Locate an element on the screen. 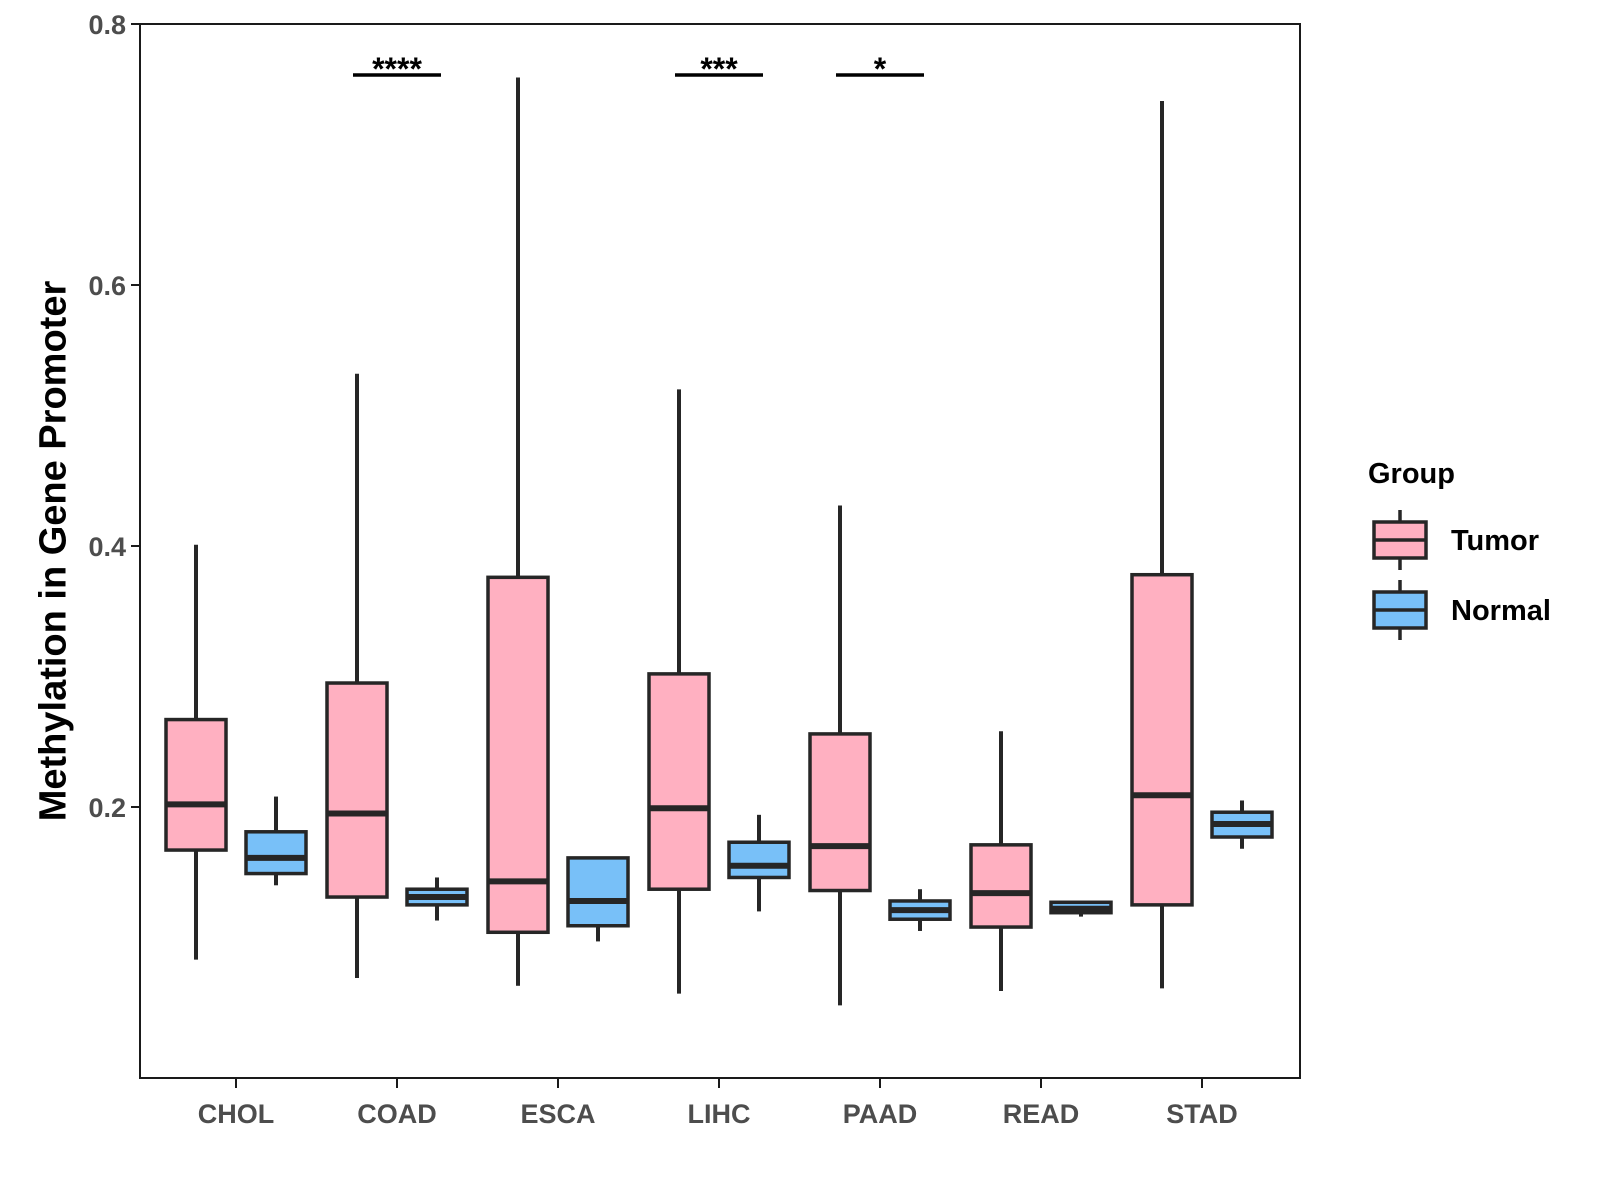 This screenshot has height=1200, width=1600. box-tumor-paad is located at coordinates (840, 755).